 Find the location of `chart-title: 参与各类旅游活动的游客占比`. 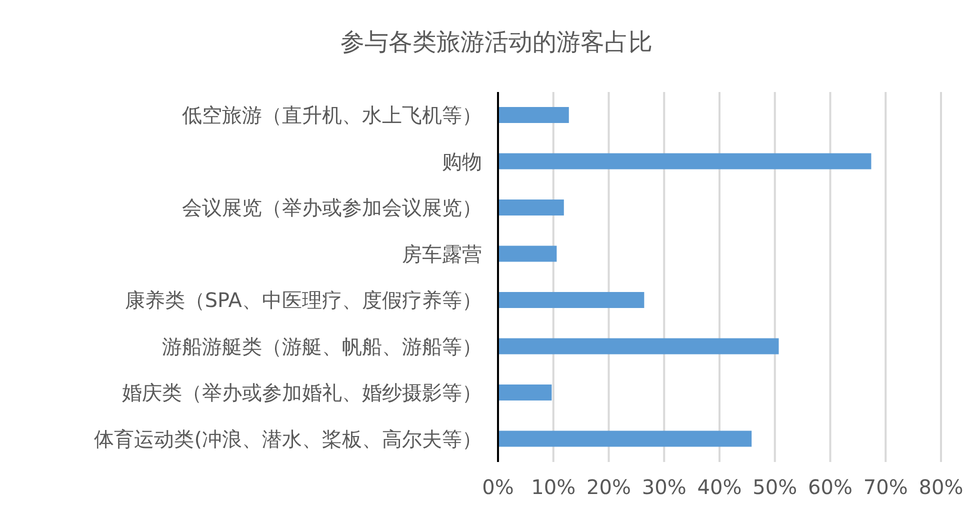

chart-title: 参与各类旅游活动的游客占比 is located at coordinates (497, 42).